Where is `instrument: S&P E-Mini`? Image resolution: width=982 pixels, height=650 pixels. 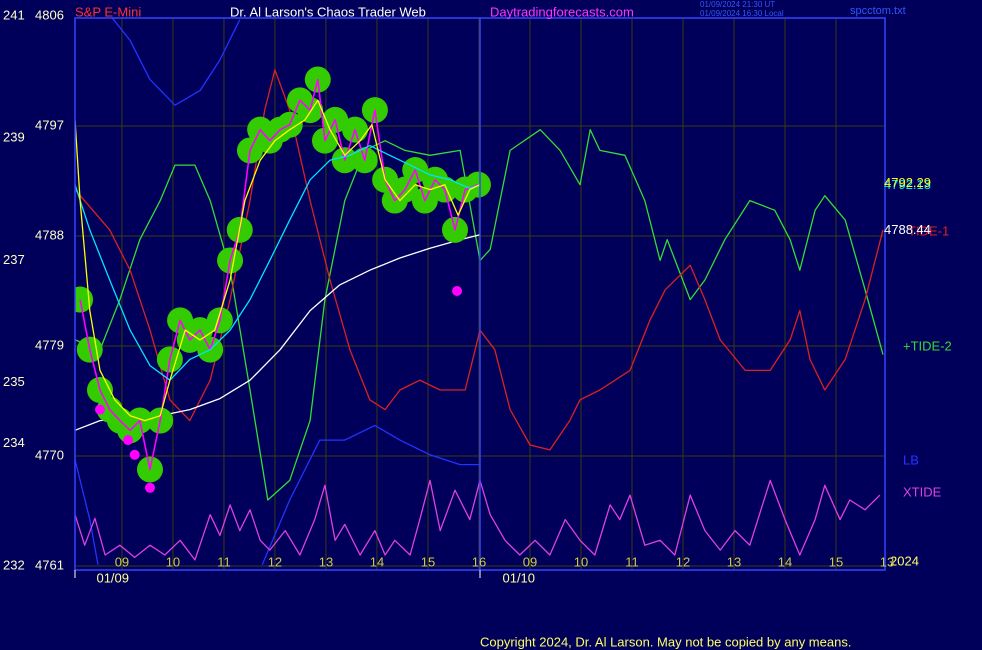
instrument: S&P E-Mini is located at coordinates (108, 11).